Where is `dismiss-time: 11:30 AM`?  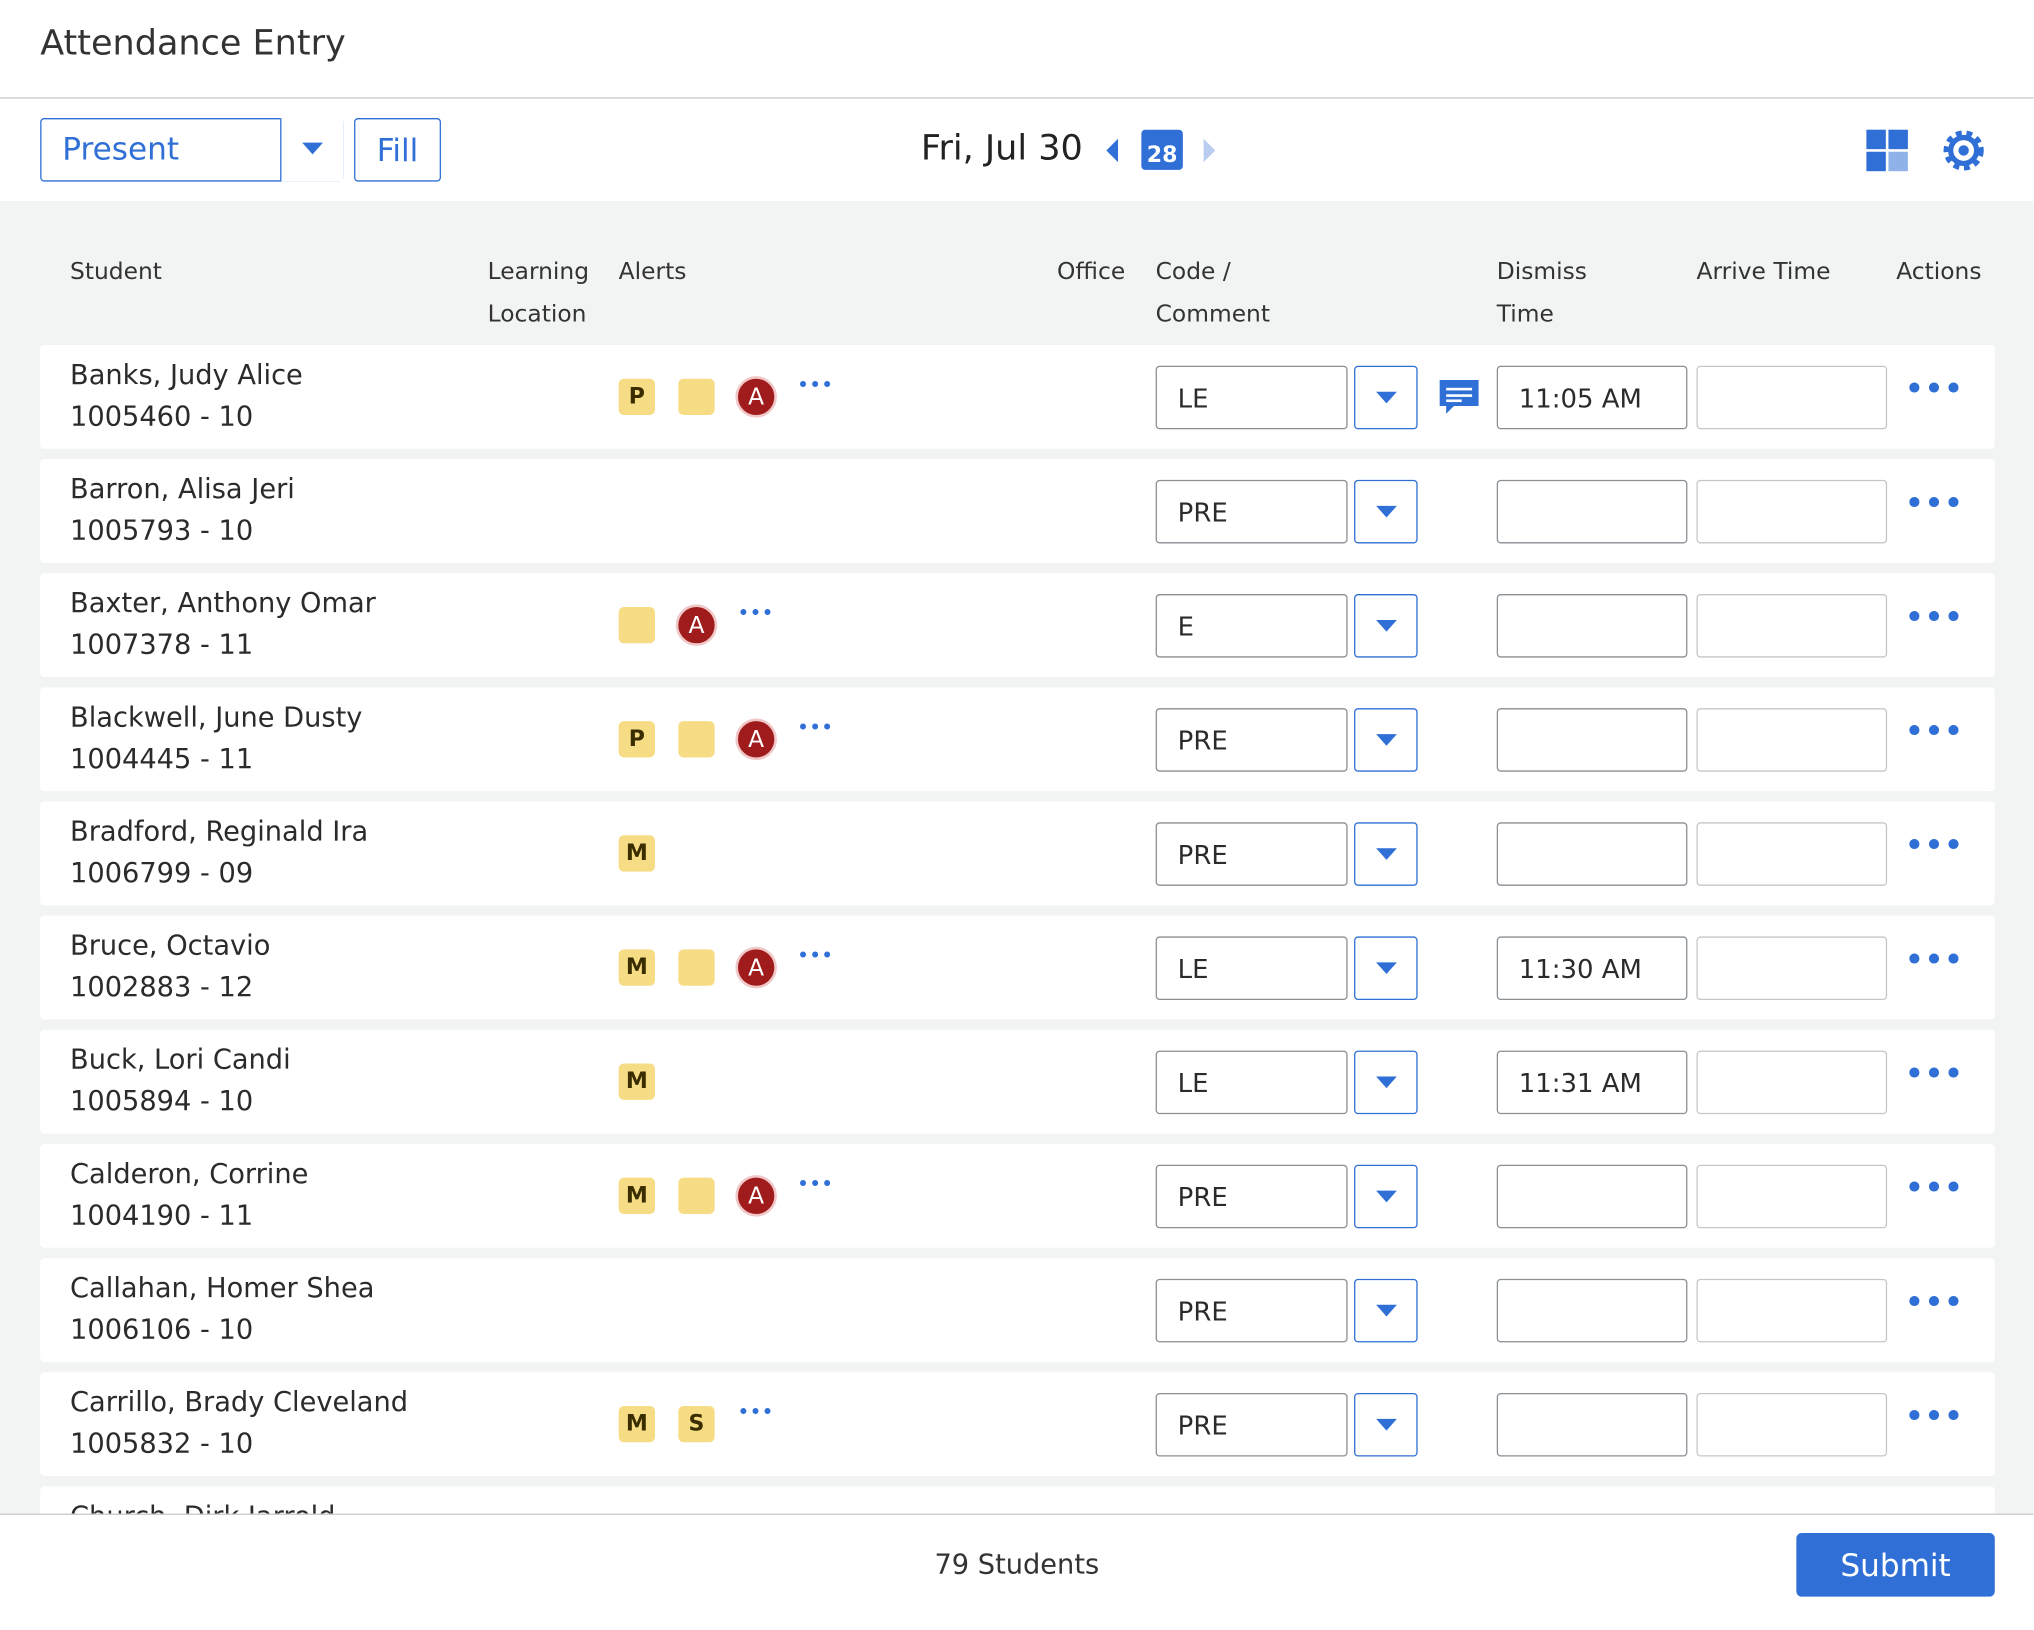
dismiss-time: 11:30 AM is located at coordinates (1592, 968).